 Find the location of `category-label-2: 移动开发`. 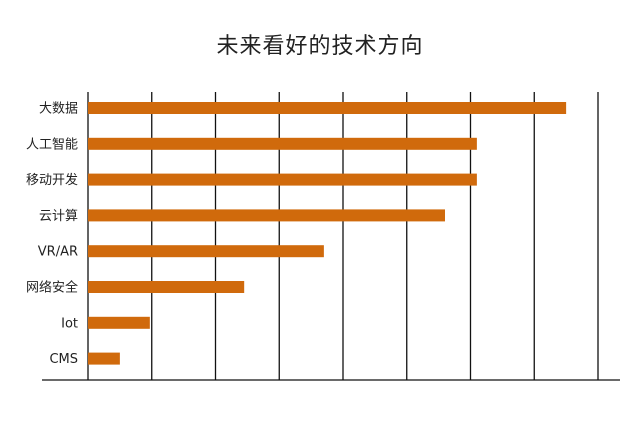

category-label-2: 移动开发 is located at coordinates (52, 180).